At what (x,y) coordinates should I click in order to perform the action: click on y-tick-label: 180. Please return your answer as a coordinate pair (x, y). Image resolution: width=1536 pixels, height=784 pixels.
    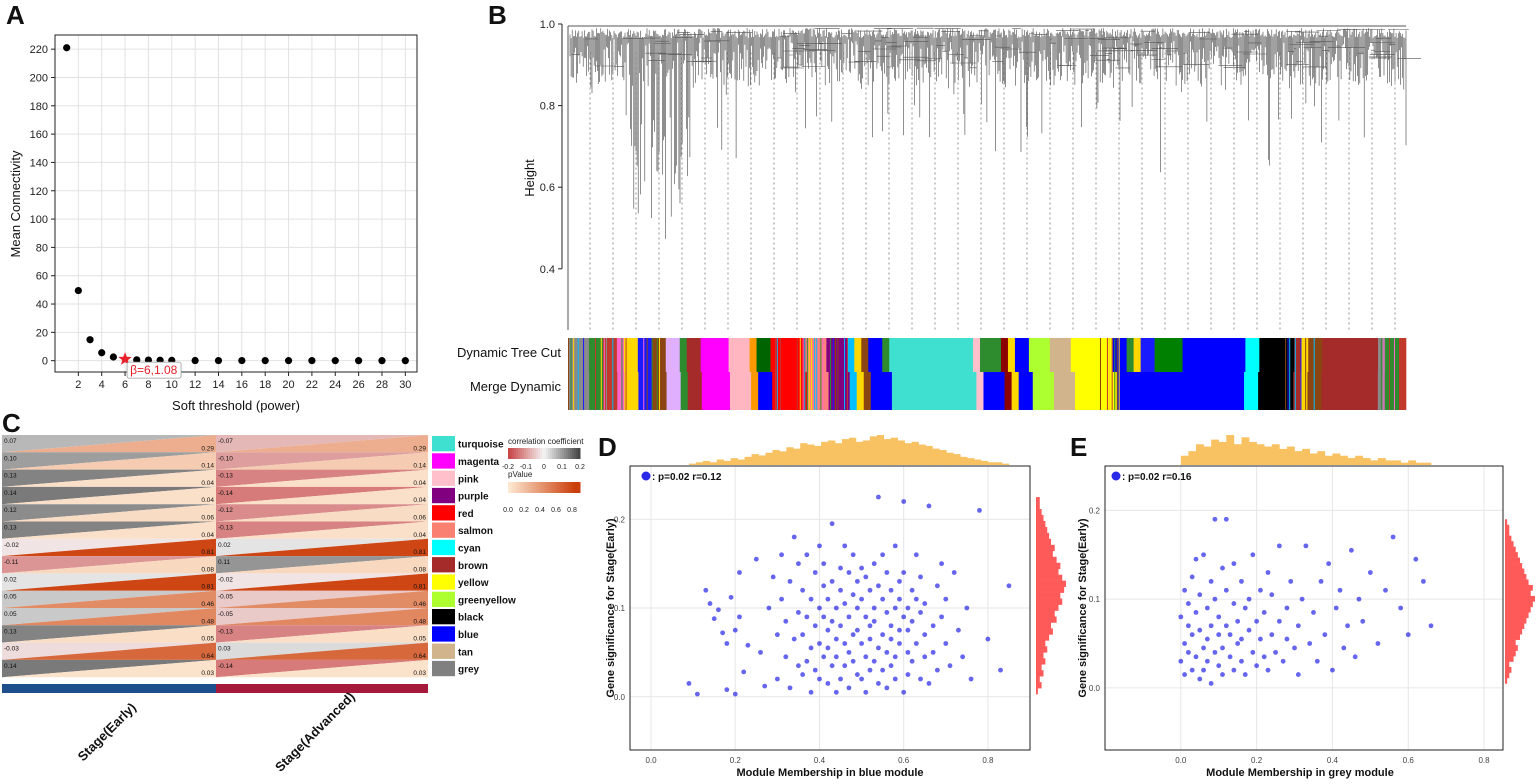
    Looking at the image, I should click on (39, 107).